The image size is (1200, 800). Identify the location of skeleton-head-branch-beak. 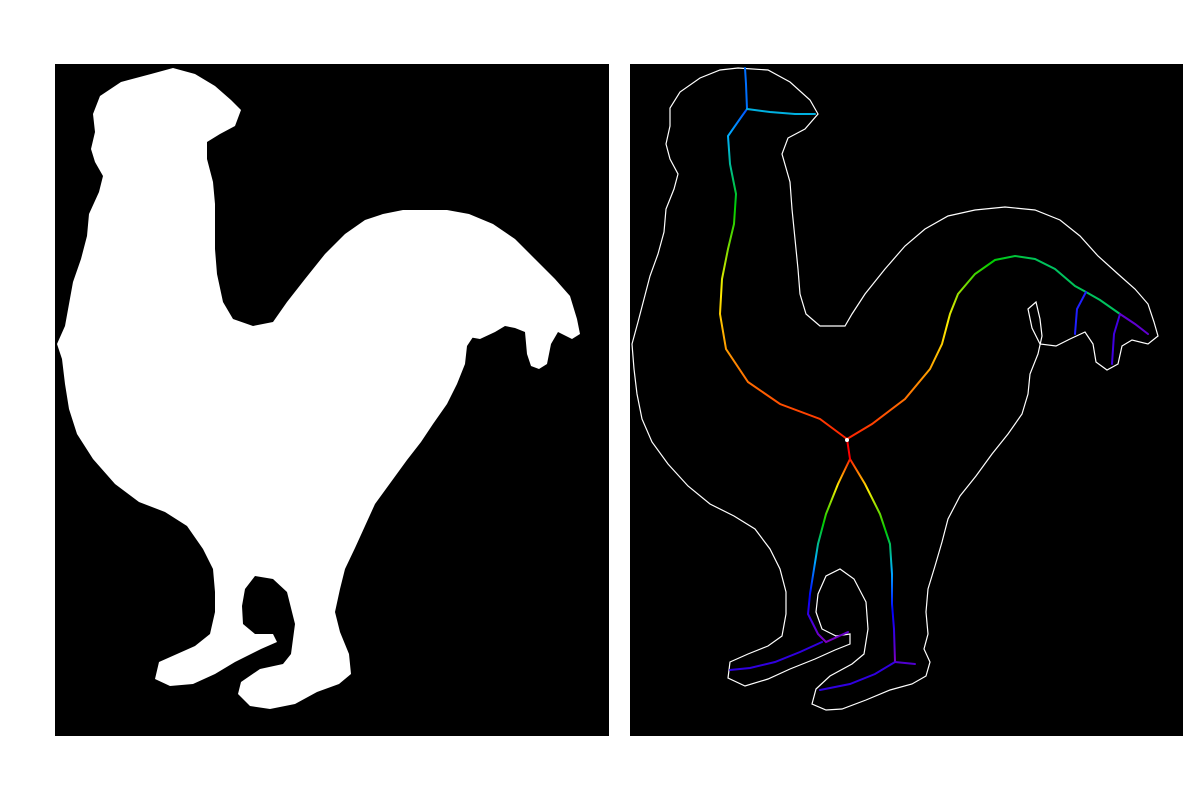
(781, 111).